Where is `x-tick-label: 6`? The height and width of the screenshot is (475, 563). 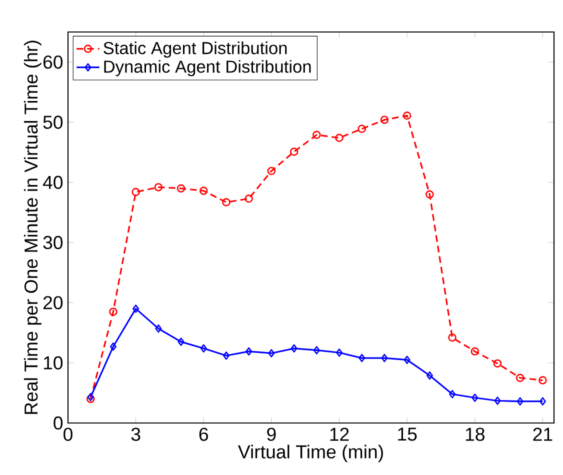
x-tick-label: 6 is located at coordinates (203, 434).